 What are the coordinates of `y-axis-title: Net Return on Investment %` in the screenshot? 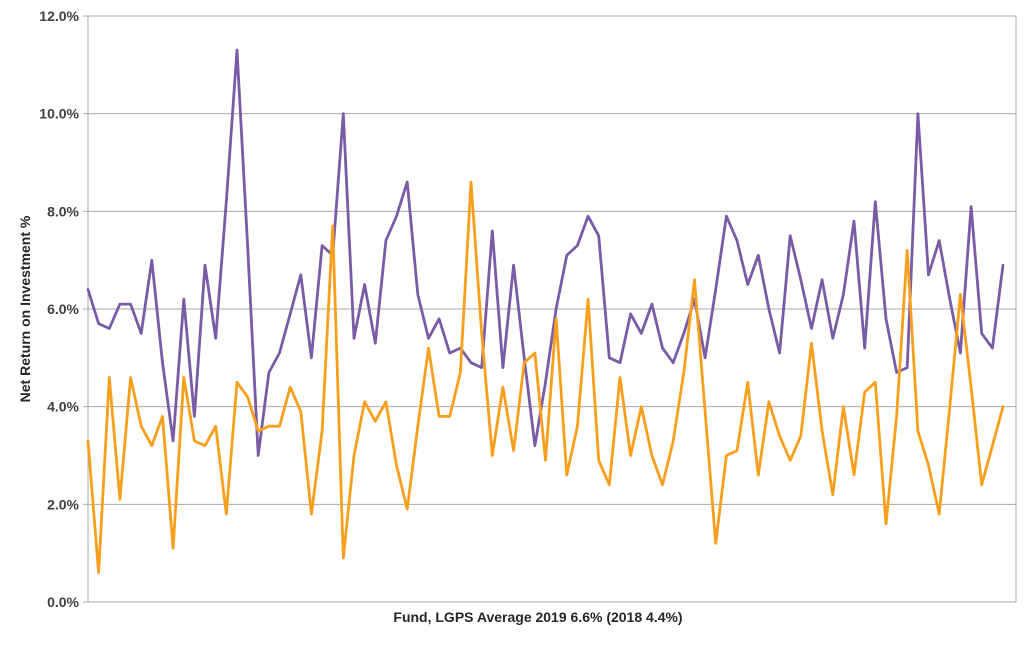 It's located at (25, 308).